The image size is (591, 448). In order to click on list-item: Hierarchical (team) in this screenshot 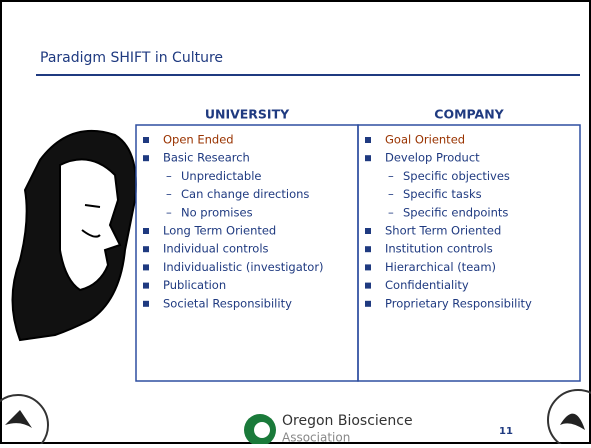, I will do `click(440, 267)`.